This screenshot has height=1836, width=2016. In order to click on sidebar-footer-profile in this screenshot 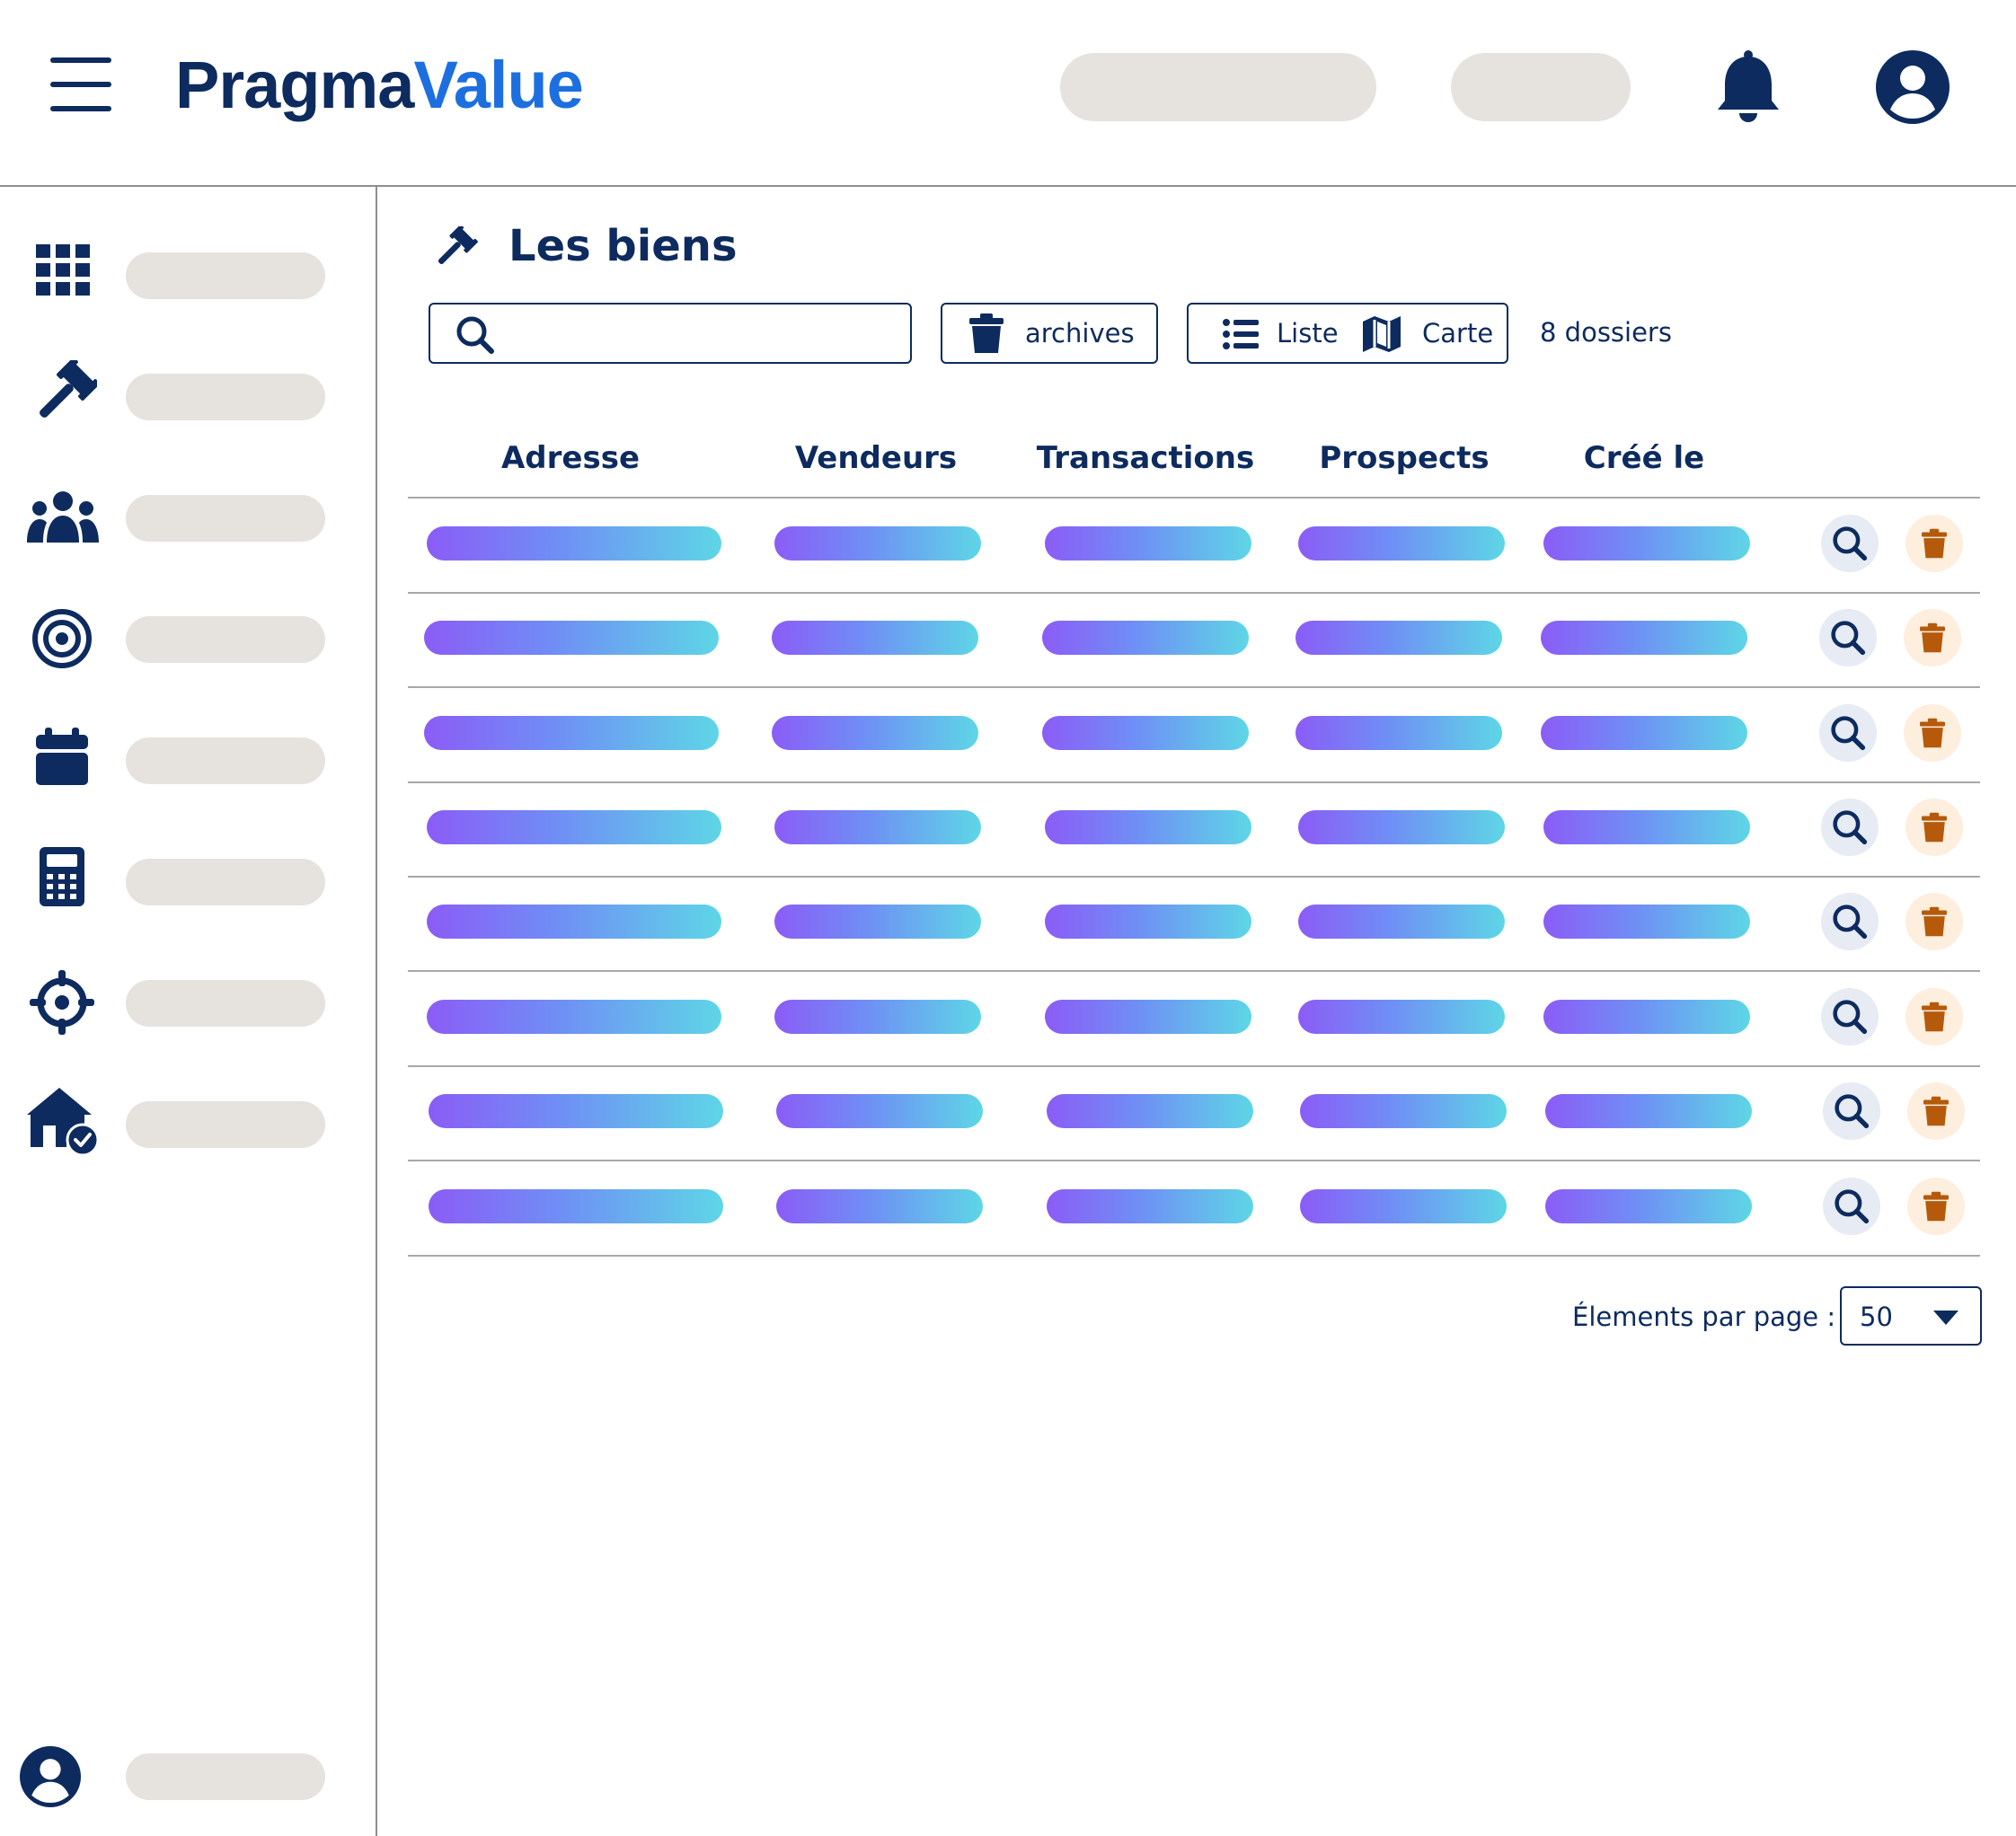, I will do `click(188, 1777)`.